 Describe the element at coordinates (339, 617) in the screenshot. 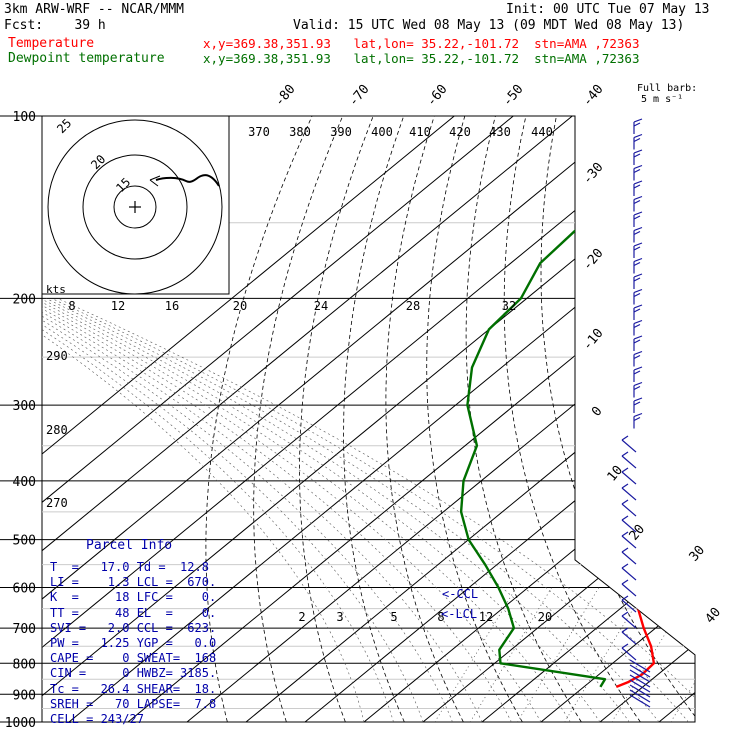

I see `mixing-ratio-label: 3` at that location.